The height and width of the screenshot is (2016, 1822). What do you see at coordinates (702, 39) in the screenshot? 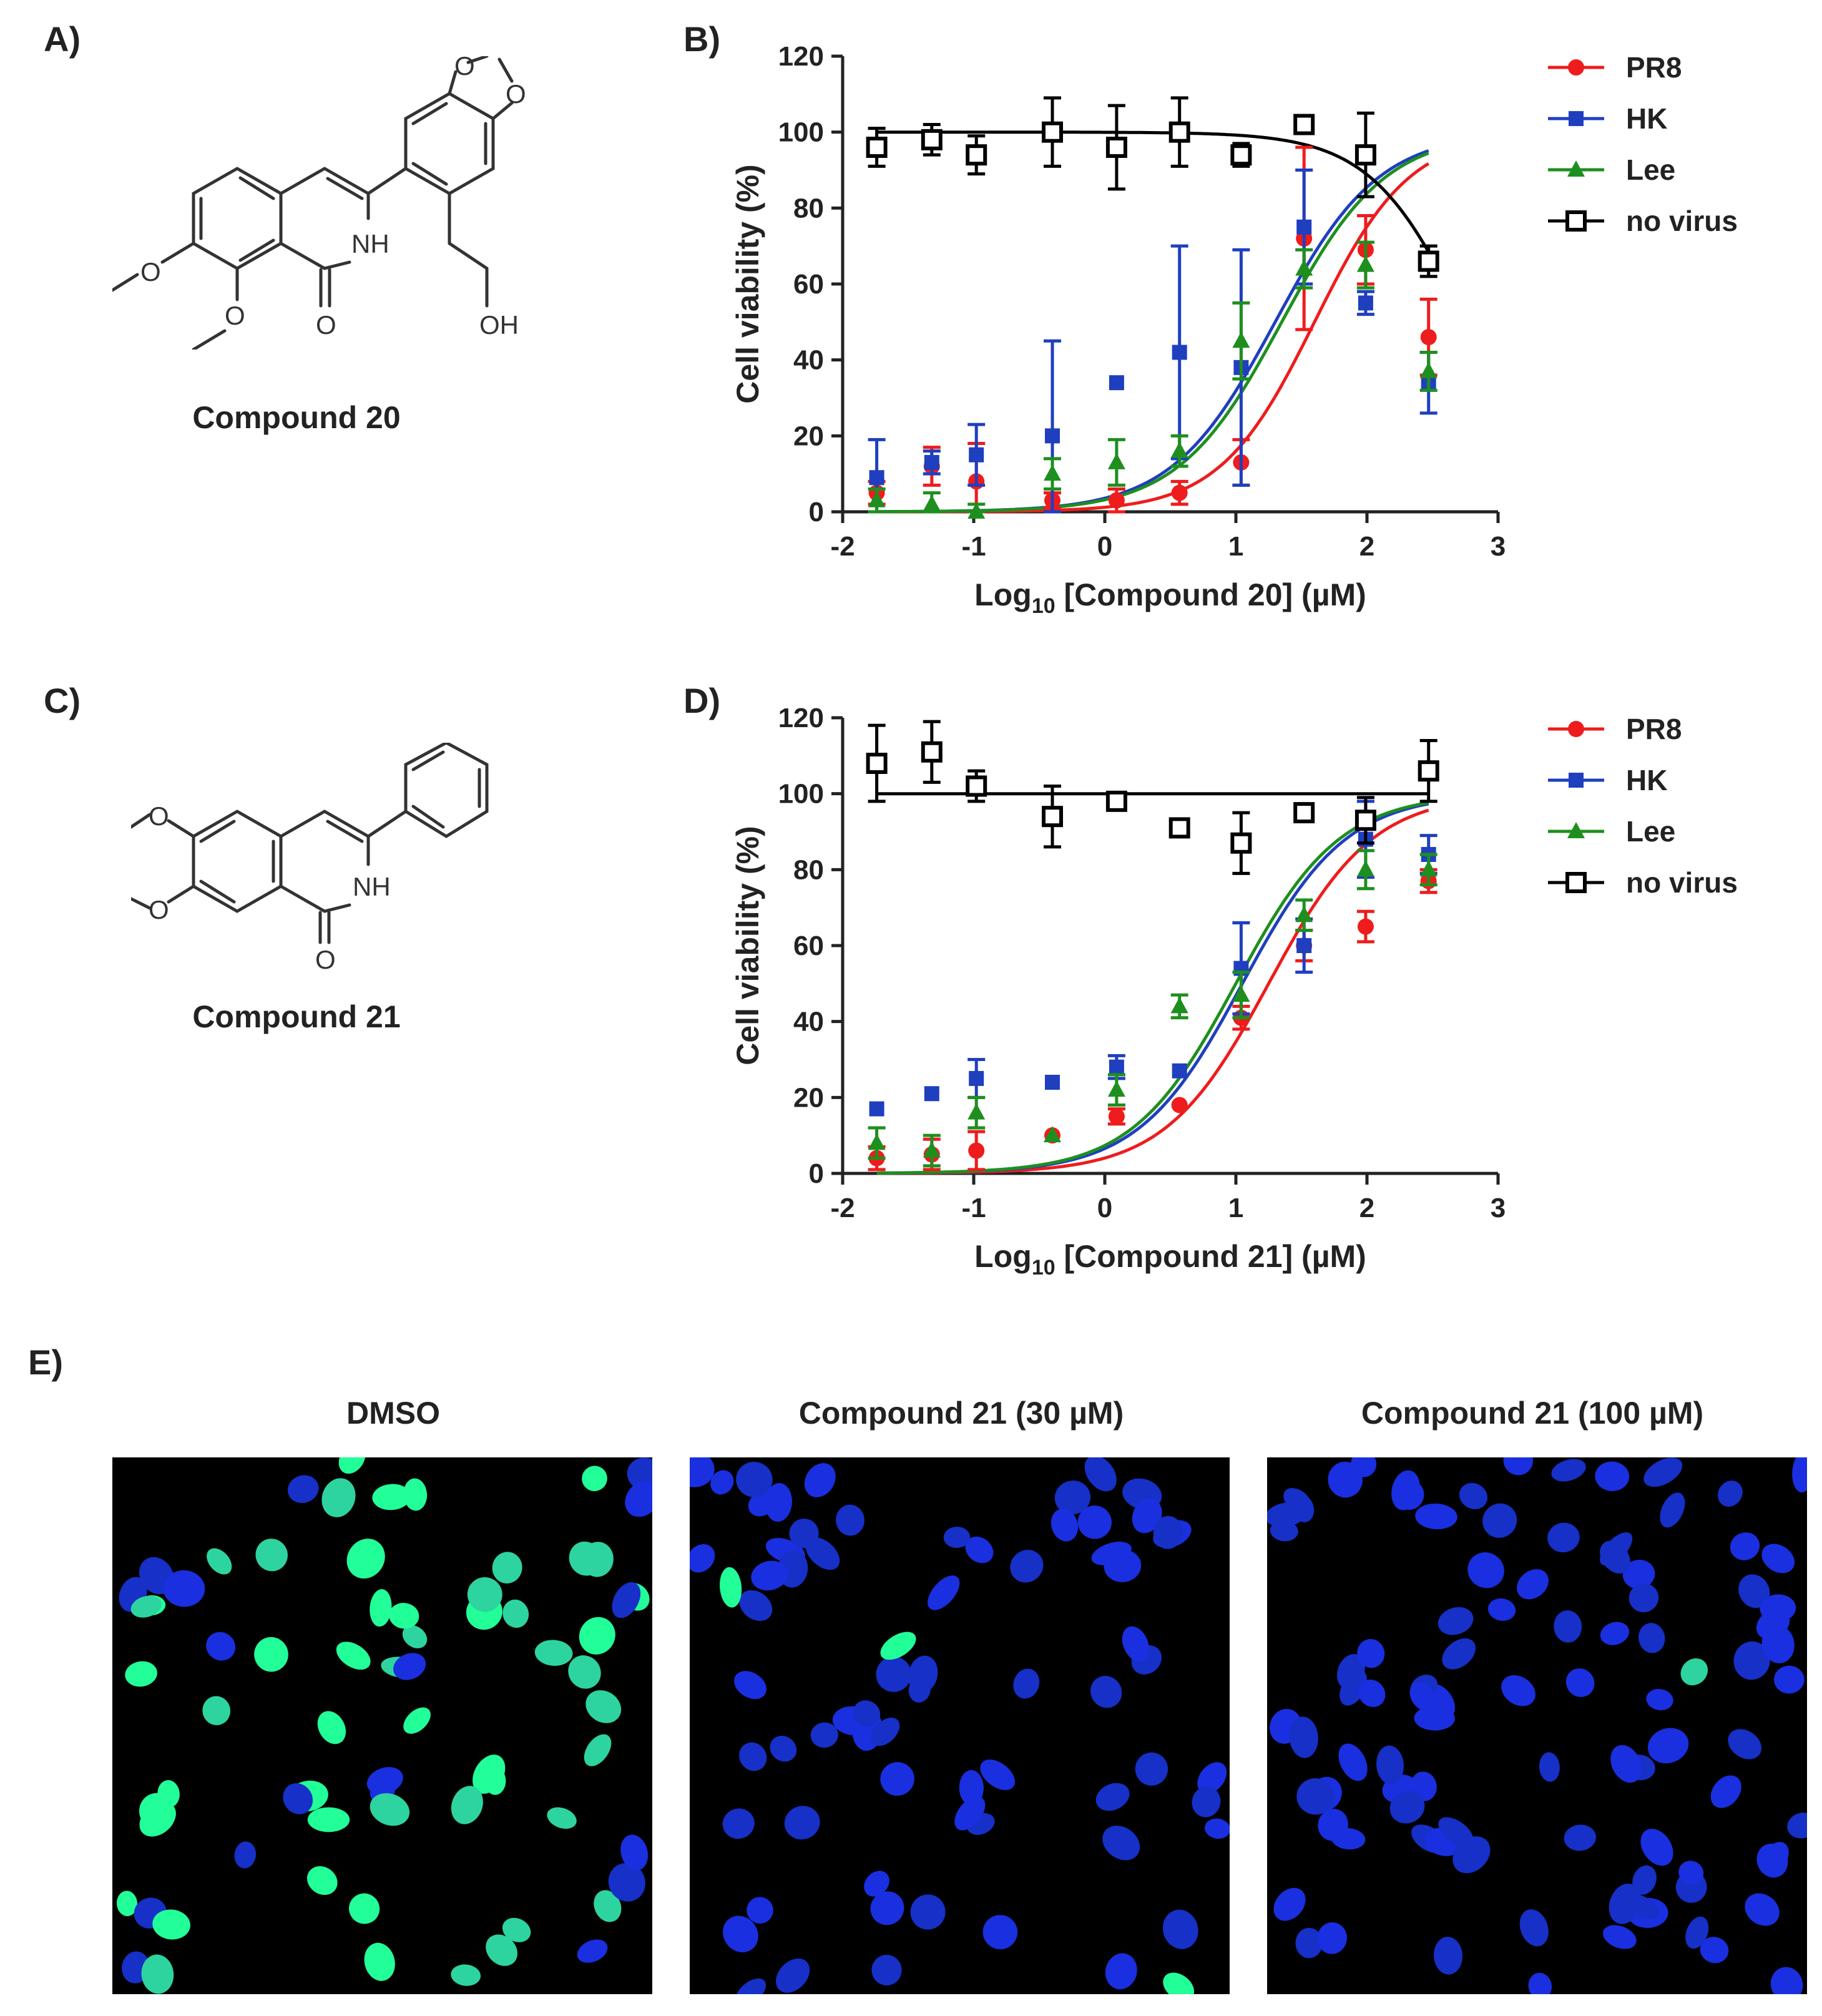
I see `panel-label-b: B)` at bounding box center [702, 39].